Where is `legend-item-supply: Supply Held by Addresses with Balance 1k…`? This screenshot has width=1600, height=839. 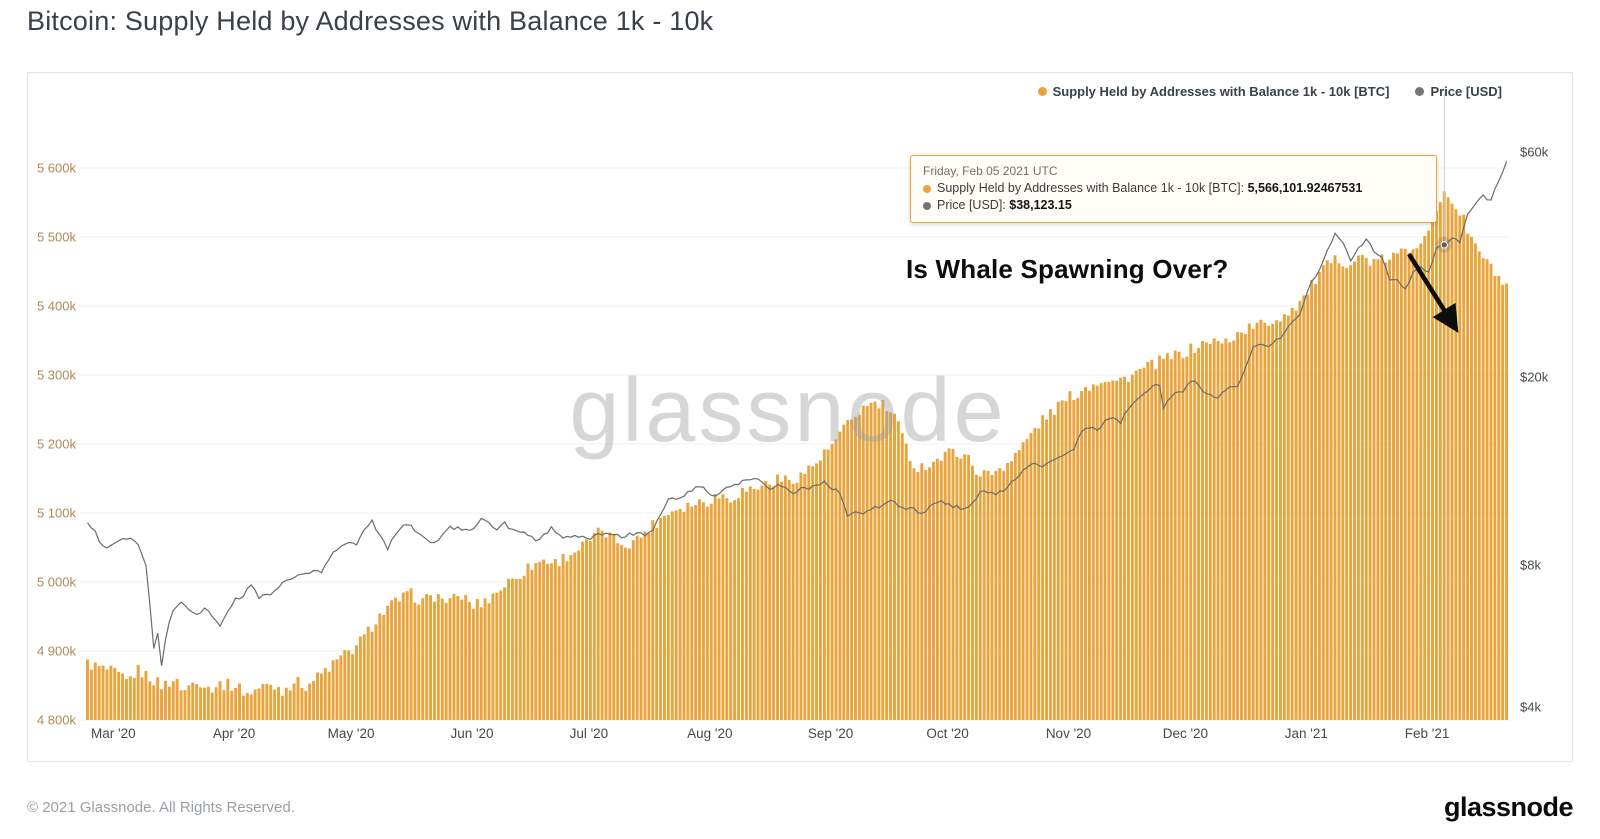
legend-item-supply: Supply Held by Addresses with Balance 1k… is located at coordinates (1213, 91).